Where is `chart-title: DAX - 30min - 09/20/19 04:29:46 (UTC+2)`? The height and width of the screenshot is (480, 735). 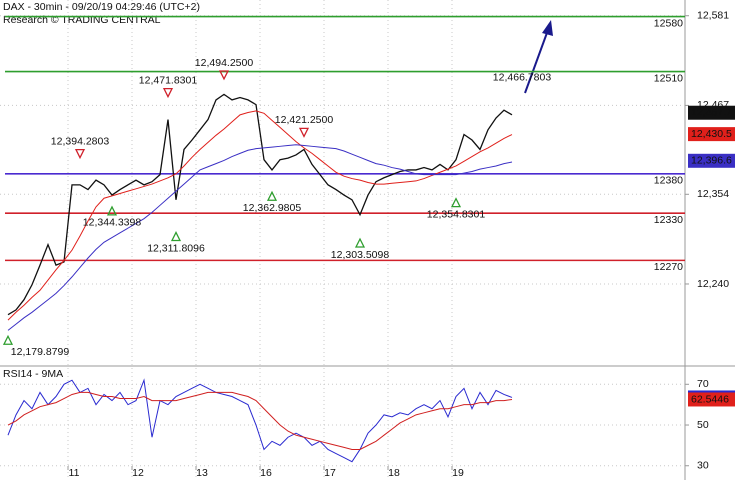 chart-title: DAX - 30min - 09/20/19 04:29:46 (UTC+2) is located at coordinates (101, 7).